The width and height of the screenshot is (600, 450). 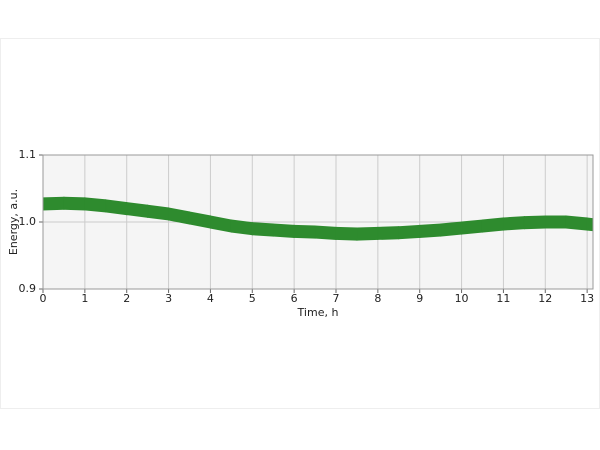 What do you see at coordinates (43, 298) in the screenshot?
I see `x-tick-label: 0` at bounding box center [43, 298].